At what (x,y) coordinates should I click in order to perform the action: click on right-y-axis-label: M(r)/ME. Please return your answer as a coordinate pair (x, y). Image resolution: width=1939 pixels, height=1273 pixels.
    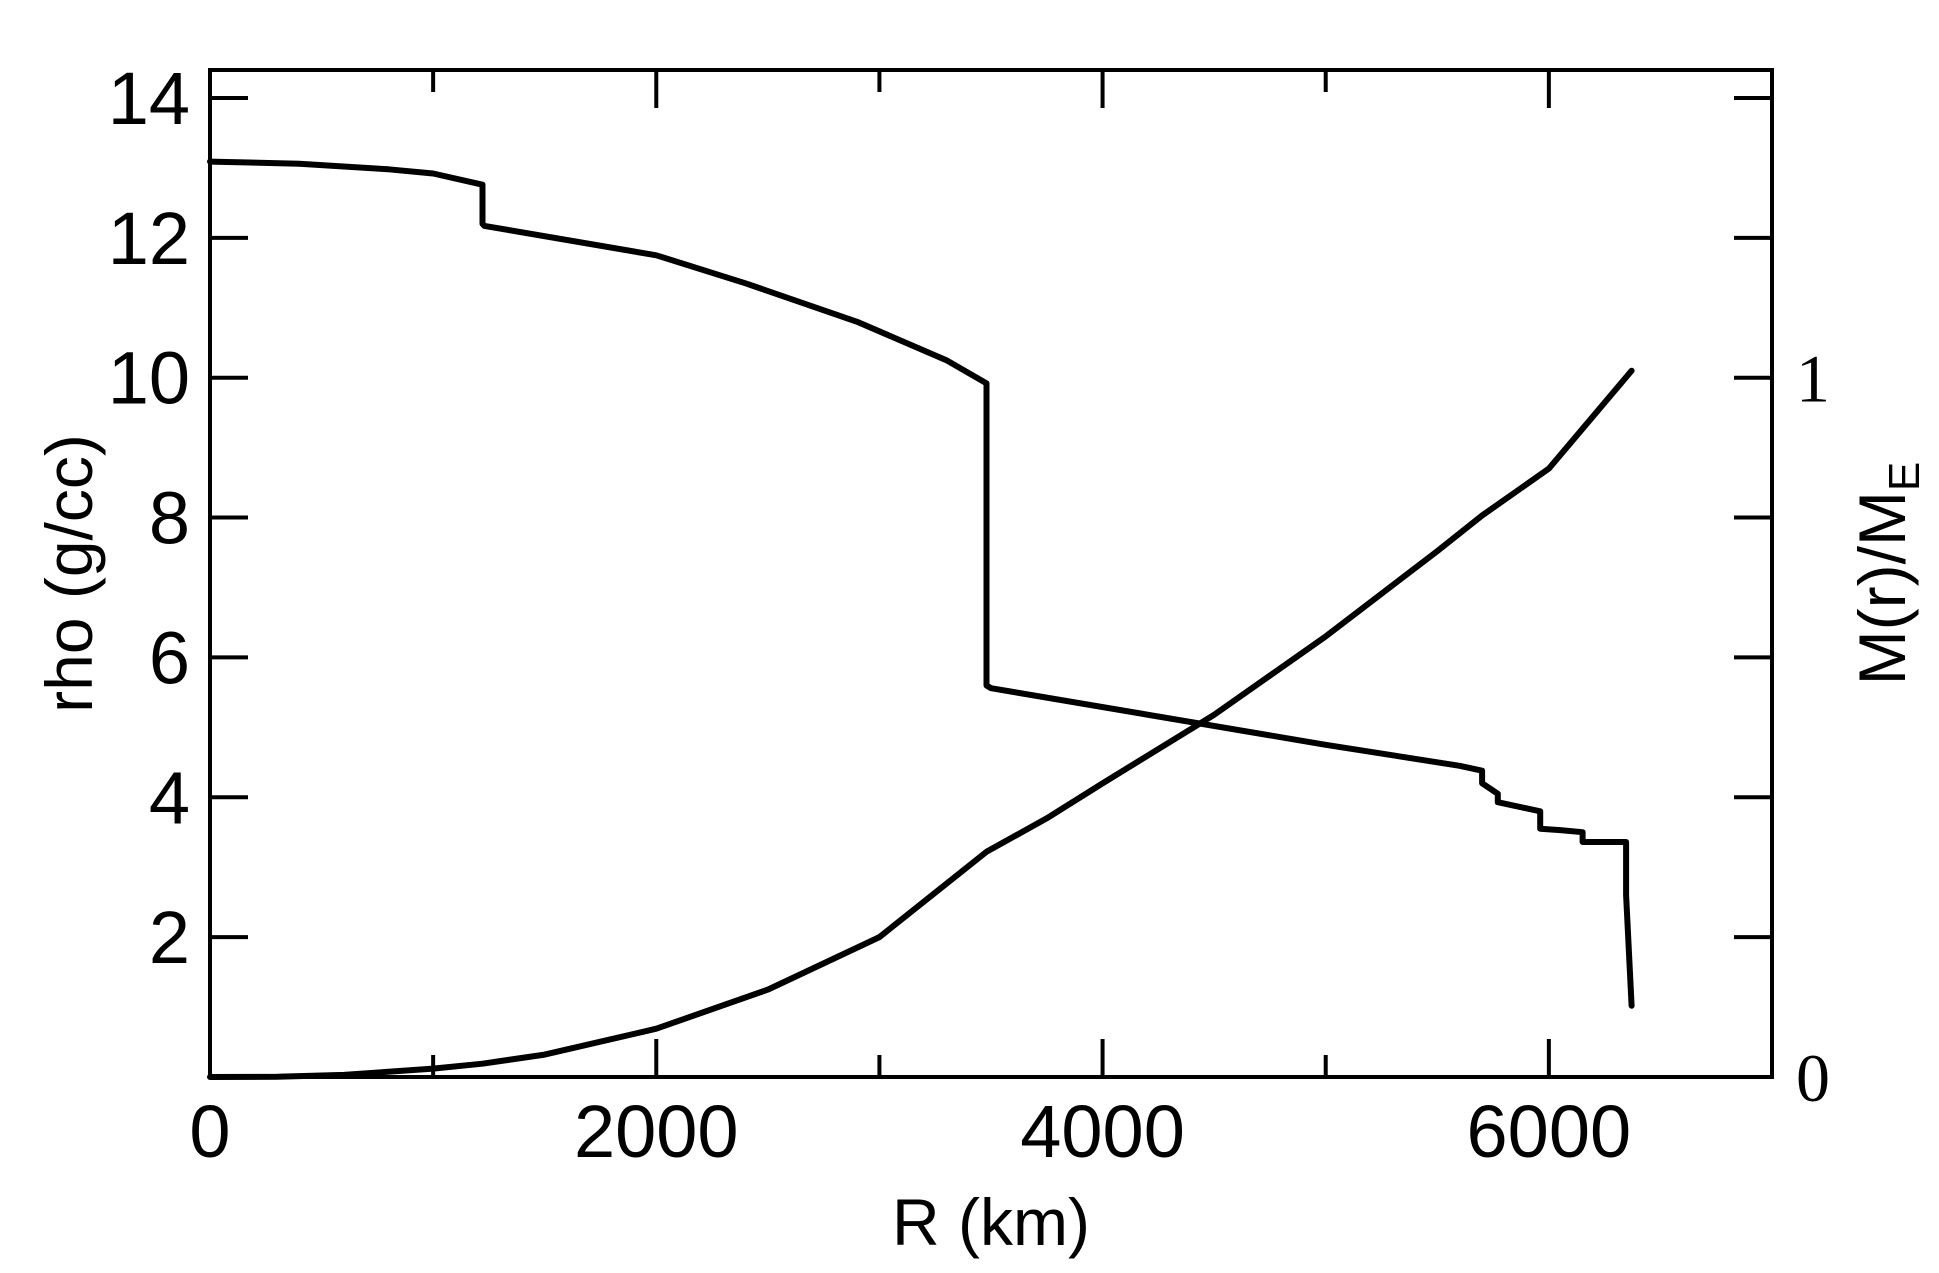
    Looking at the image, I should click on (1887, 574).